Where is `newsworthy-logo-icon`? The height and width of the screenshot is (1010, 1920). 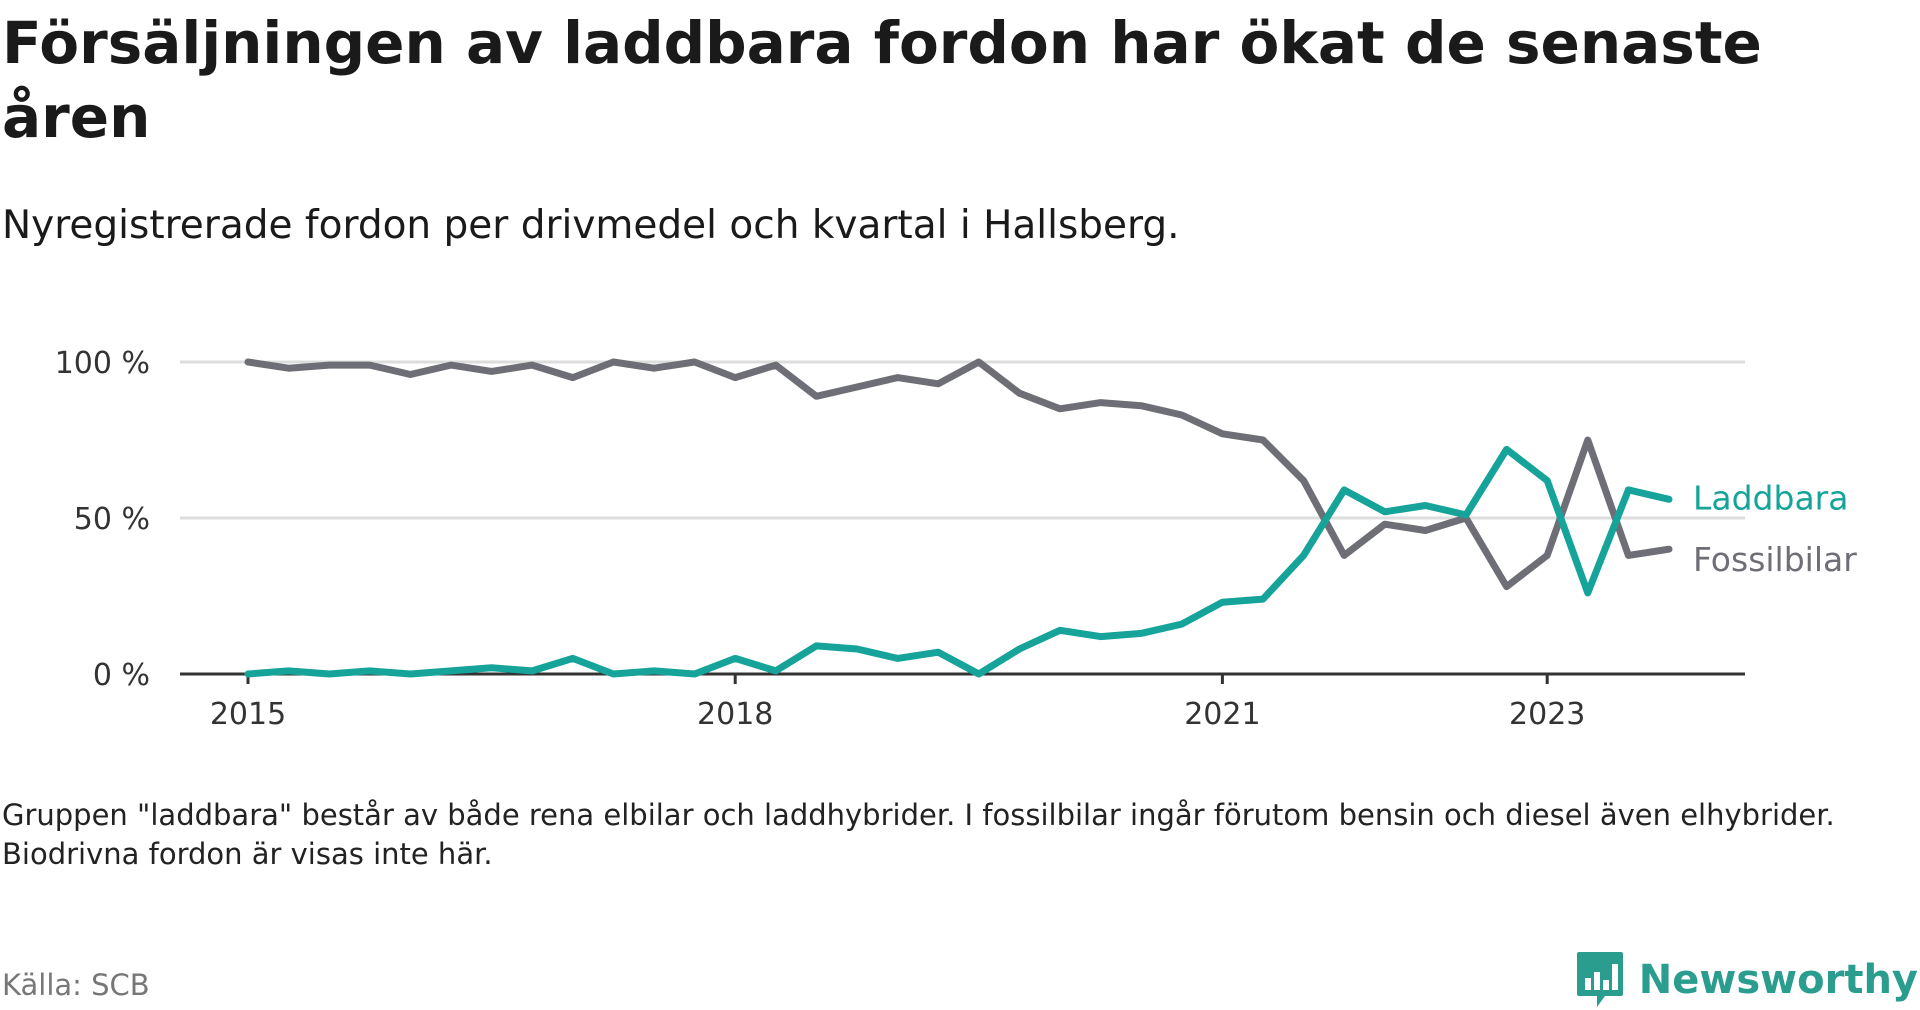 newsworthy-logo-icon is located at coordinates (1599, 979).